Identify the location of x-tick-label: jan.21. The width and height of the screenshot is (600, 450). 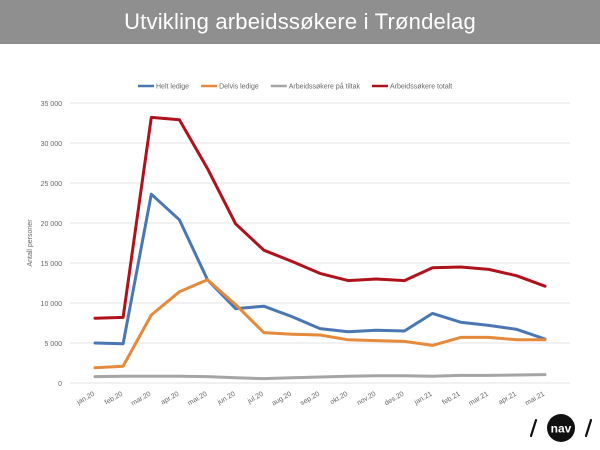
(423, 399).